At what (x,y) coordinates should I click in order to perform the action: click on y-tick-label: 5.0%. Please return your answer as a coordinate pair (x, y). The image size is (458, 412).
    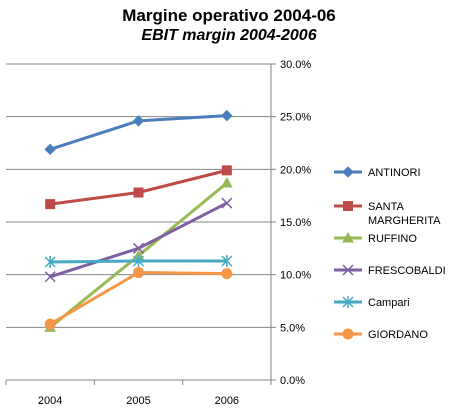
    Looking at the image, I should click on (292, 328).